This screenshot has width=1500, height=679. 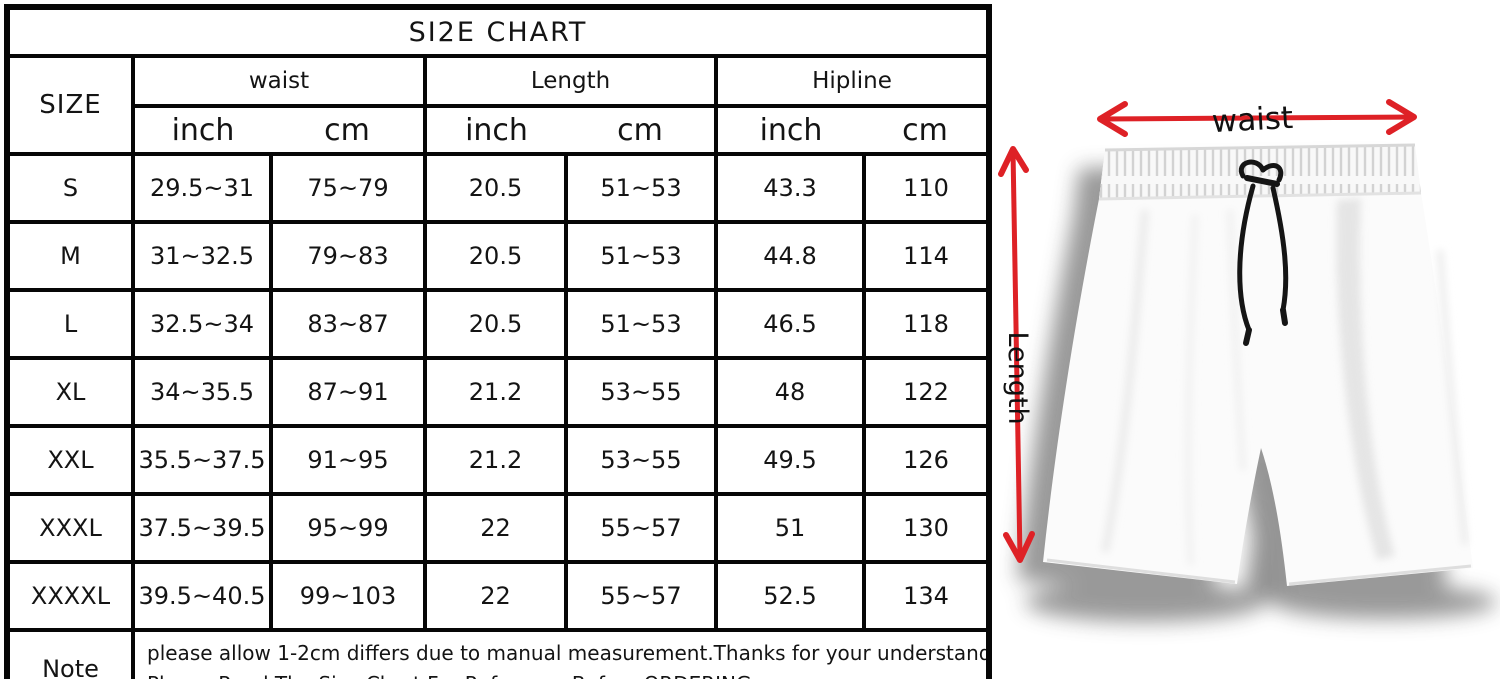 What do you see at coordinates (1380, 575) in the screenshot?
I see `hem-line-right` at bounding box center [1380, 575].